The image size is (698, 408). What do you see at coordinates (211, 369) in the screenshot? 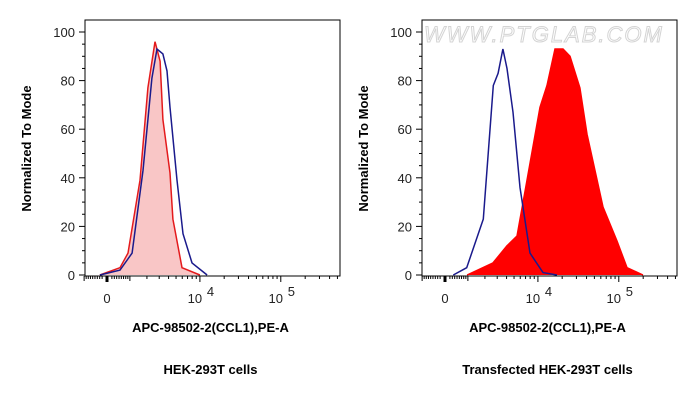
I see `panel-title: HEK-293T cells` at bounding box center [211, 369].